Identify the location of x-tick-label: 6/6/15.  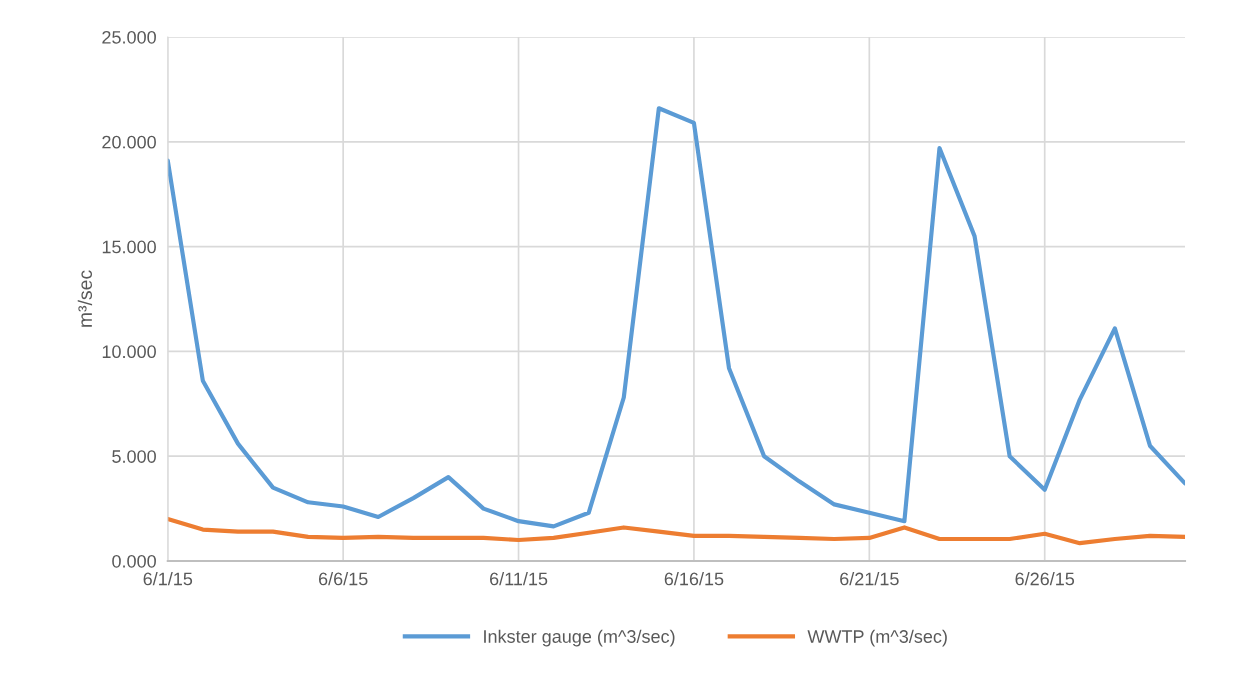
(343, 579).